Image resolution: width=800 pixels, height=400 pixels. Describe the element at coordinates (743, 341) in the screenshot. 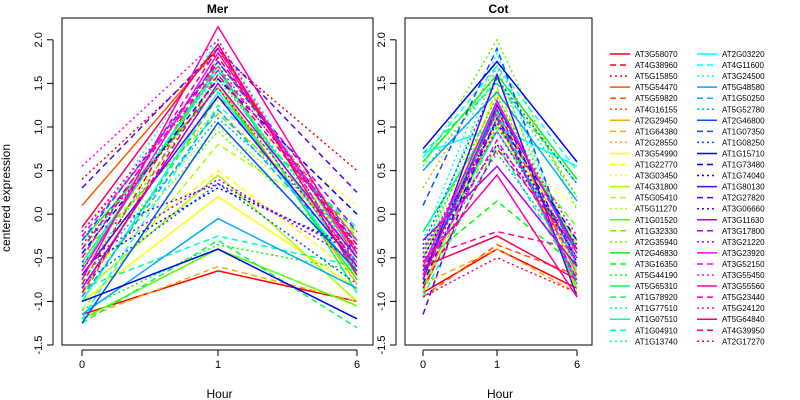

I see `legend-label: AT2G17270` at that location.